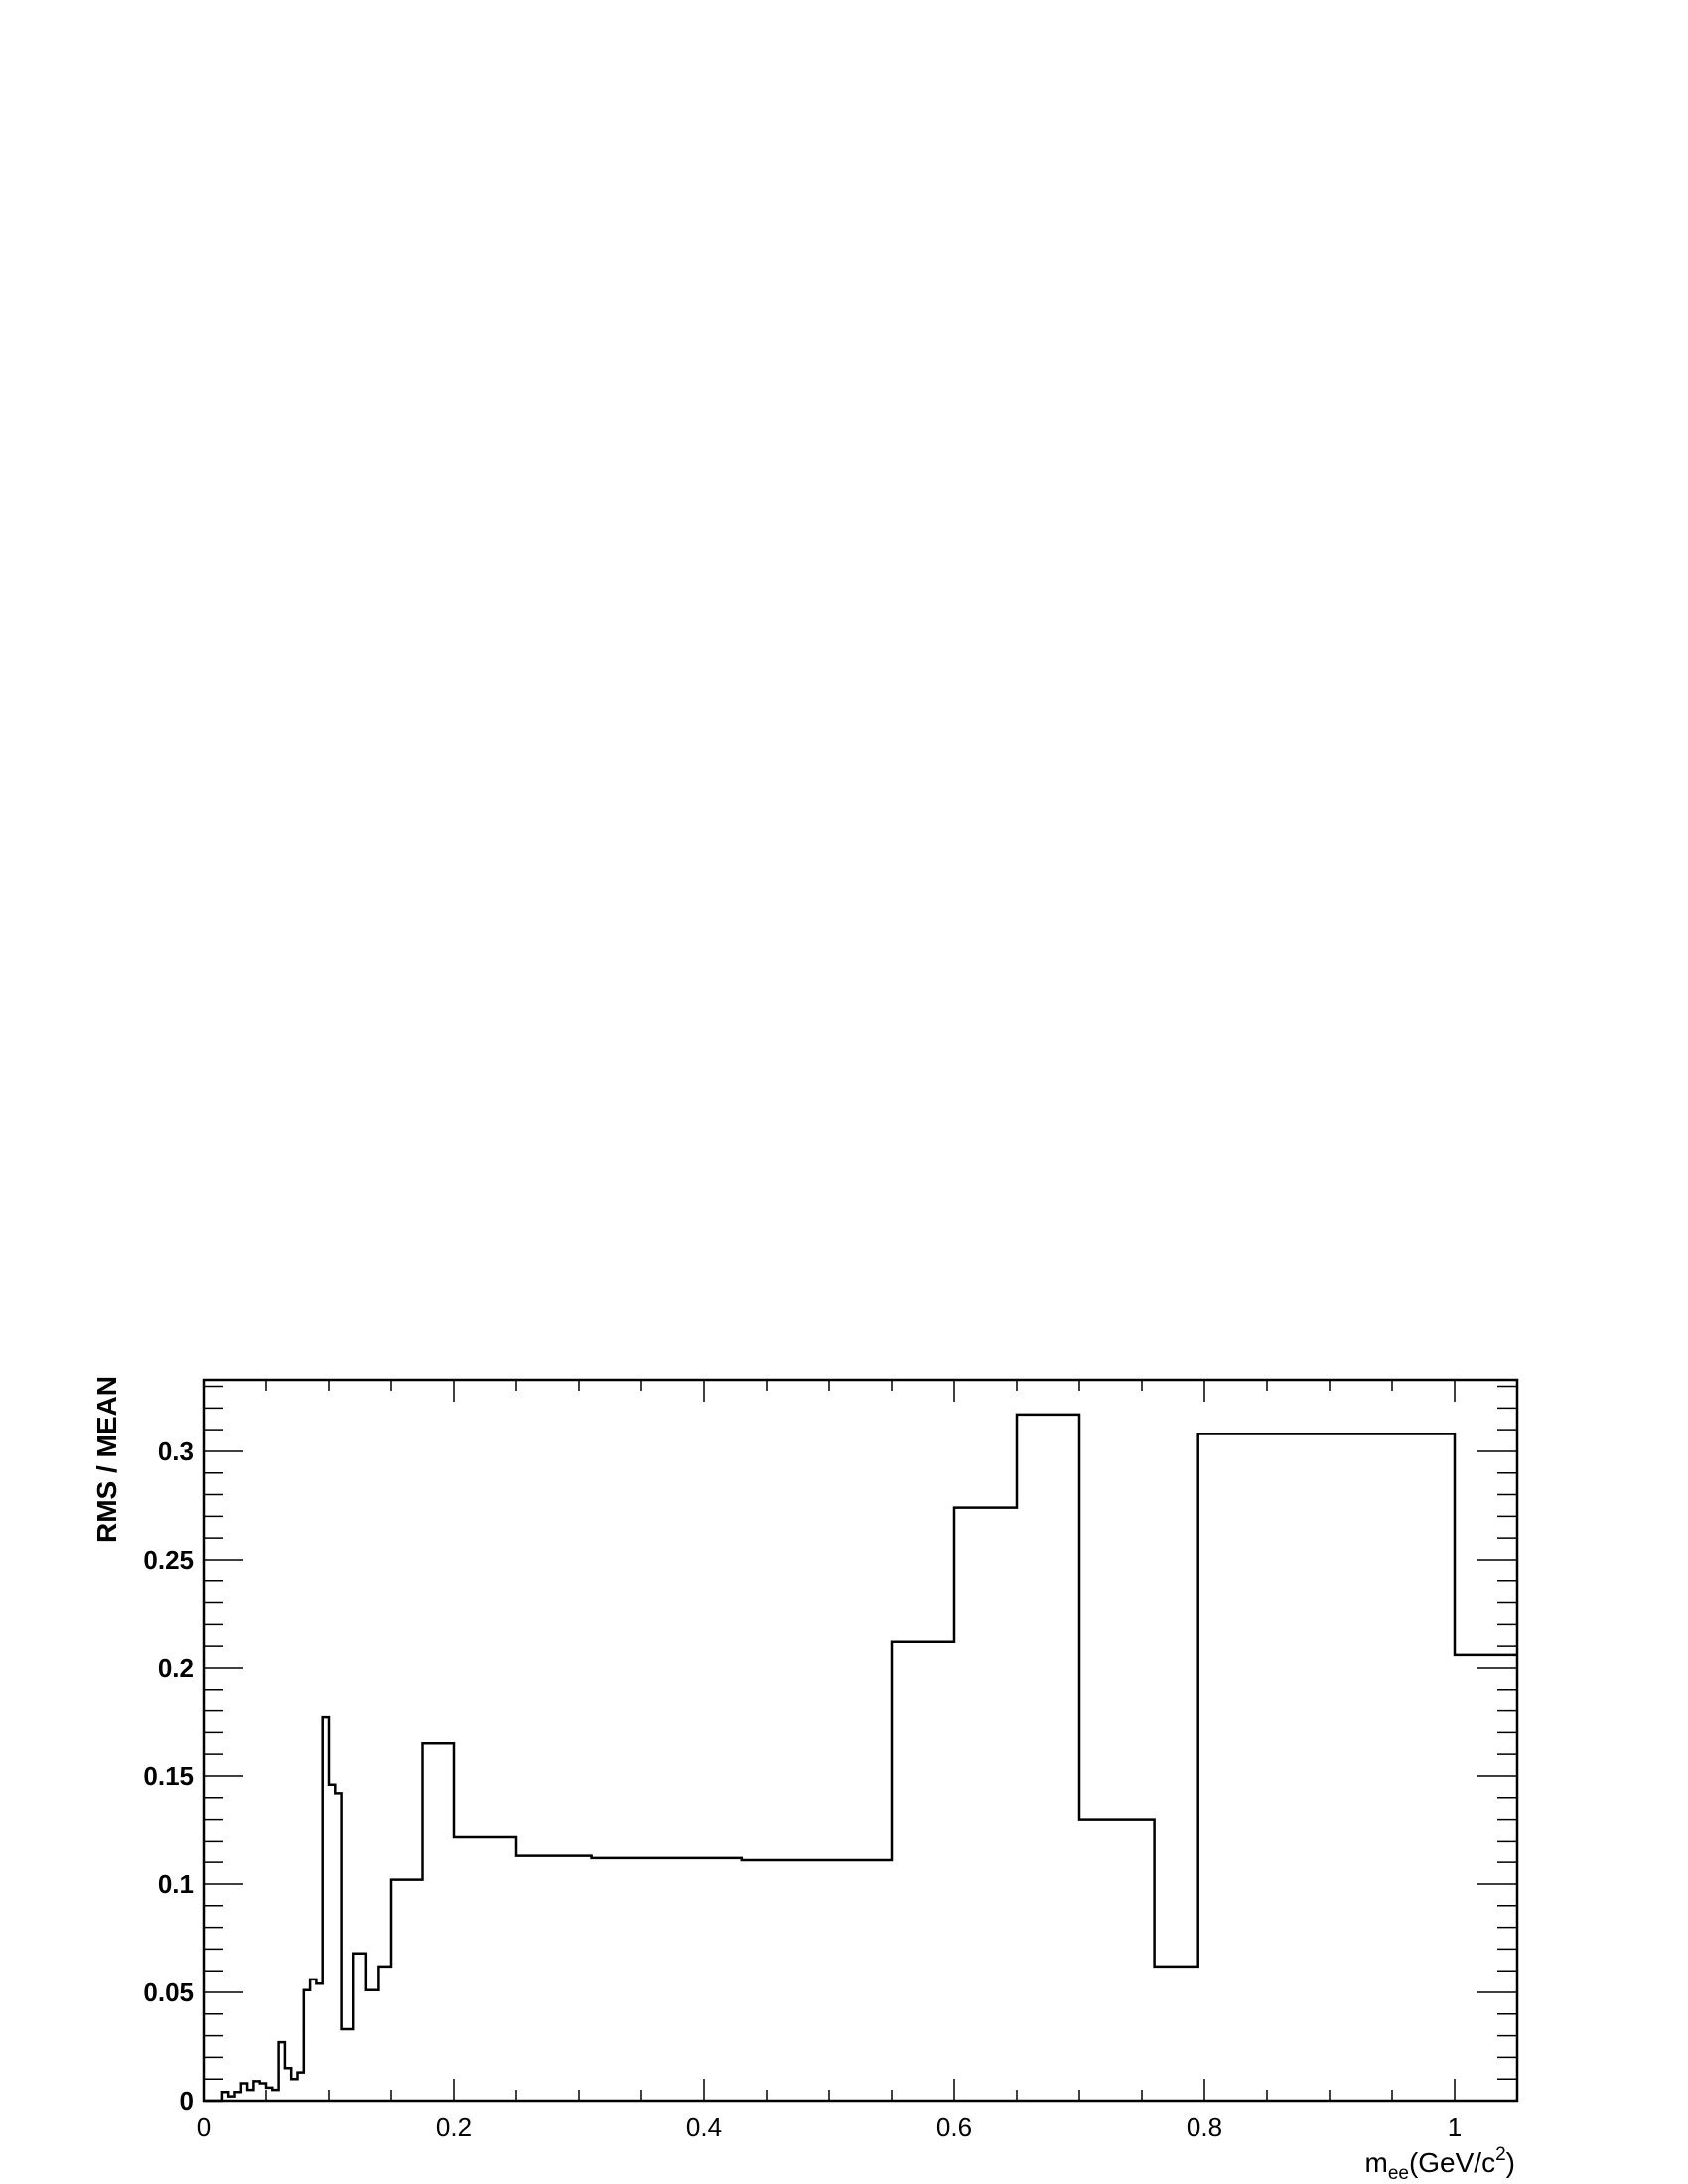 The width and height of the screenshot is (1688, 2184). I want to click on x-axis-label: mee(GeV/c2), so click(1439, 2164).